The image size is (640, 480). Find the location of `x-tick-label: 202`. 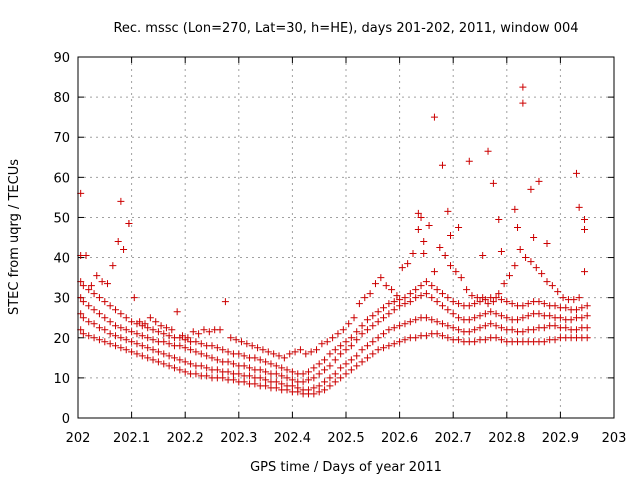

x-tick-label: 202 is located at coordinates (78, 438).